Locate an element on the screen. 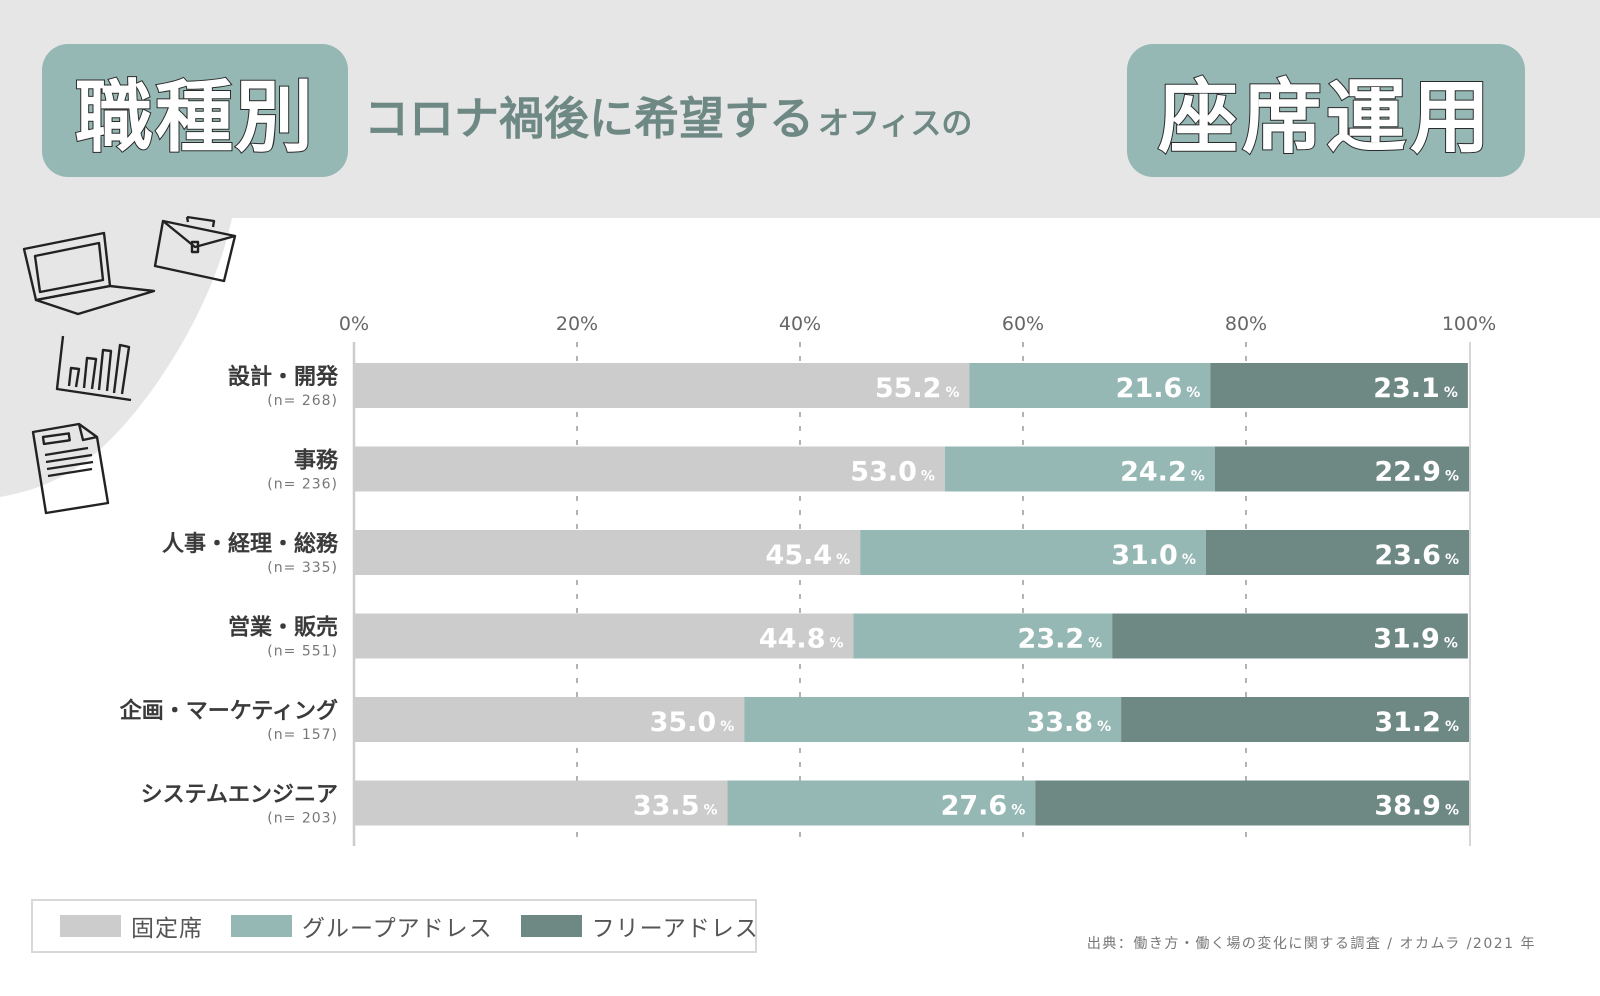 This screenshot has width=1600, height=996. category-label: システムエンジニア is located at coordinates (239, 795).